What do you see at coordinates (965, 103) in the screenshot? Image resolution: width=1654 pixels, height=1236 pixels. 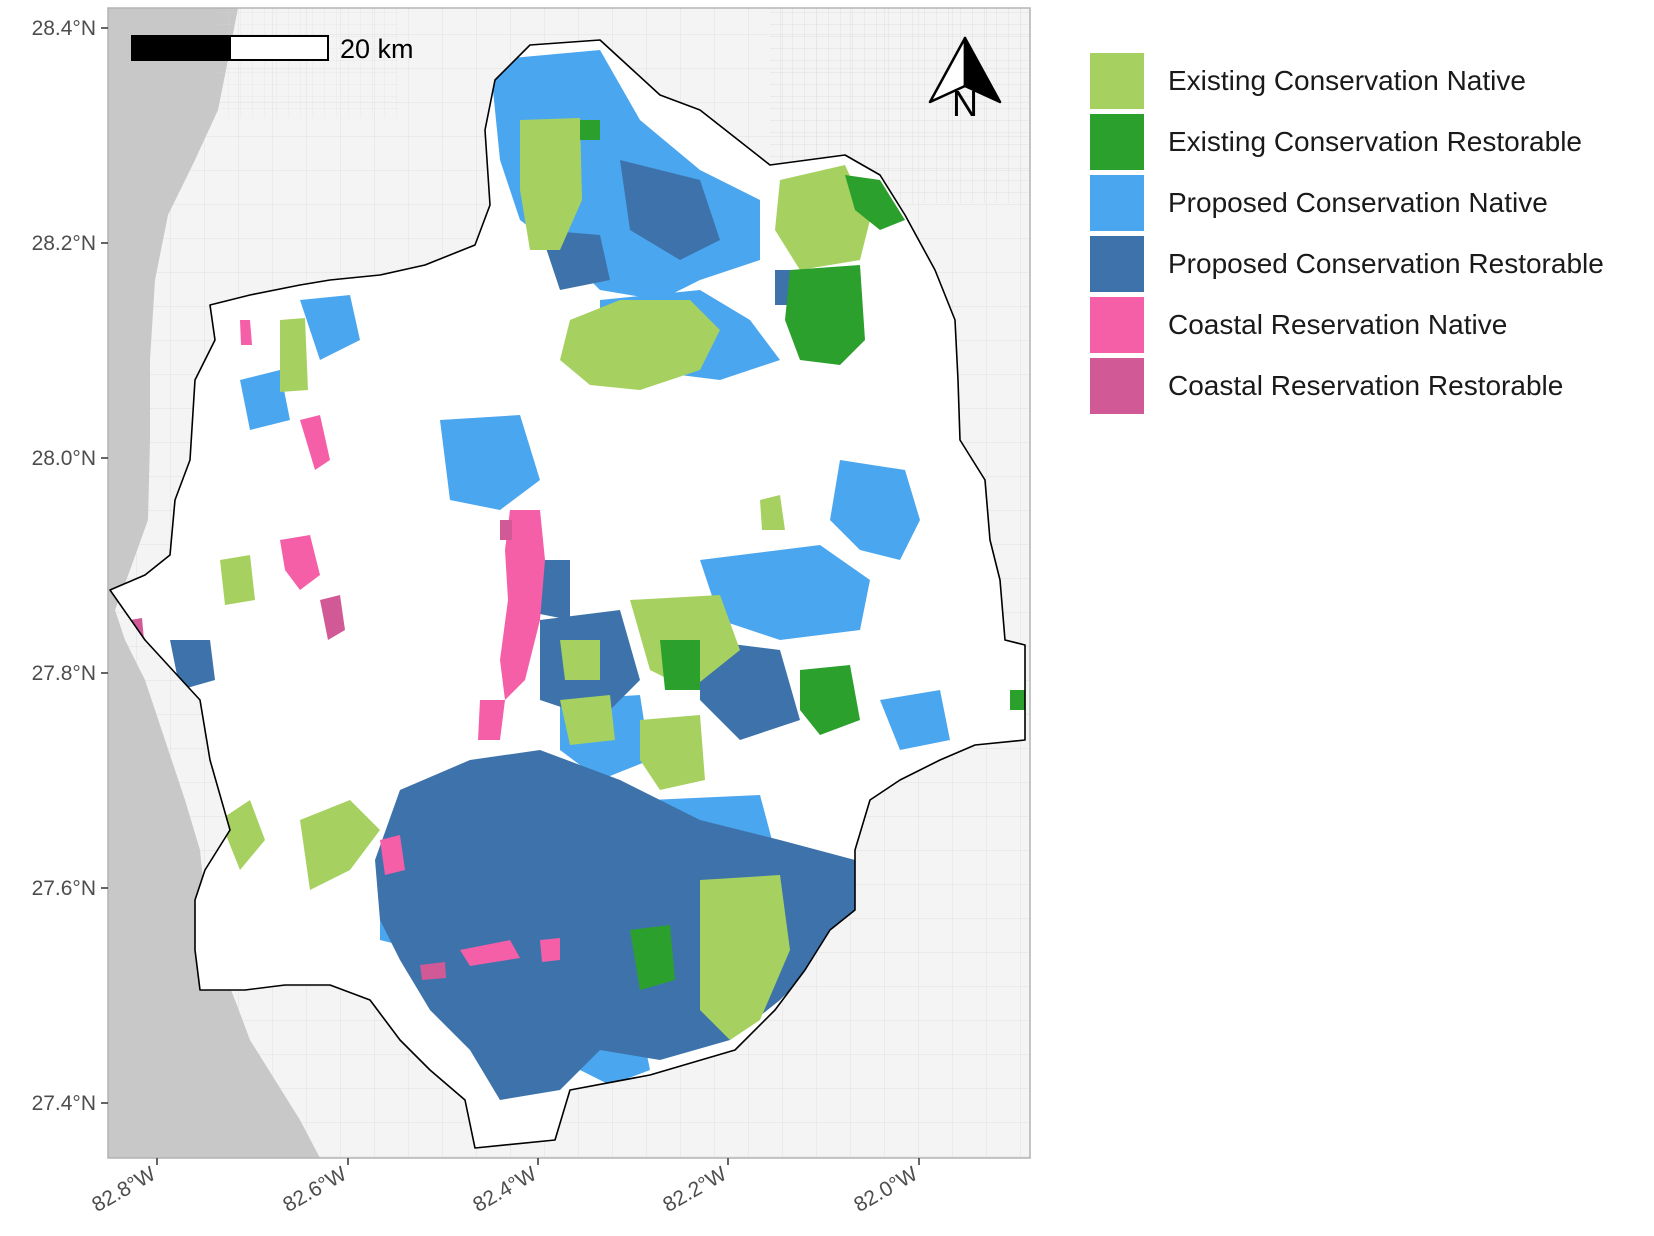 I see `north-arrow-label: N` at bounding box center [965, 103].